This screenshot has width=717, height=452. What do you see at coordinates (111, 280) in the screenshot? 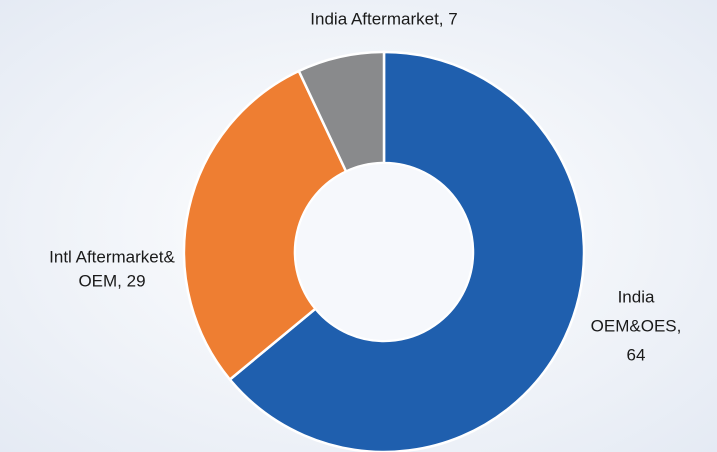
I see `data-label: OEM, 29` at bounding box center [111, 280].